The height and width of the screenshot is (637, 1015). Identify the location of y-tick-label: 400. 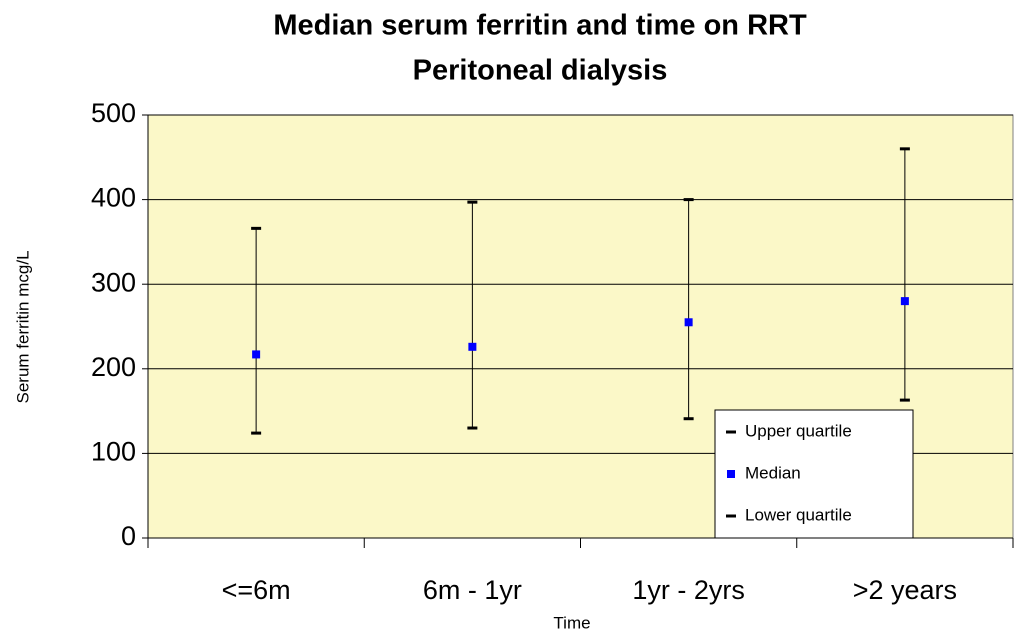
(113, 198).